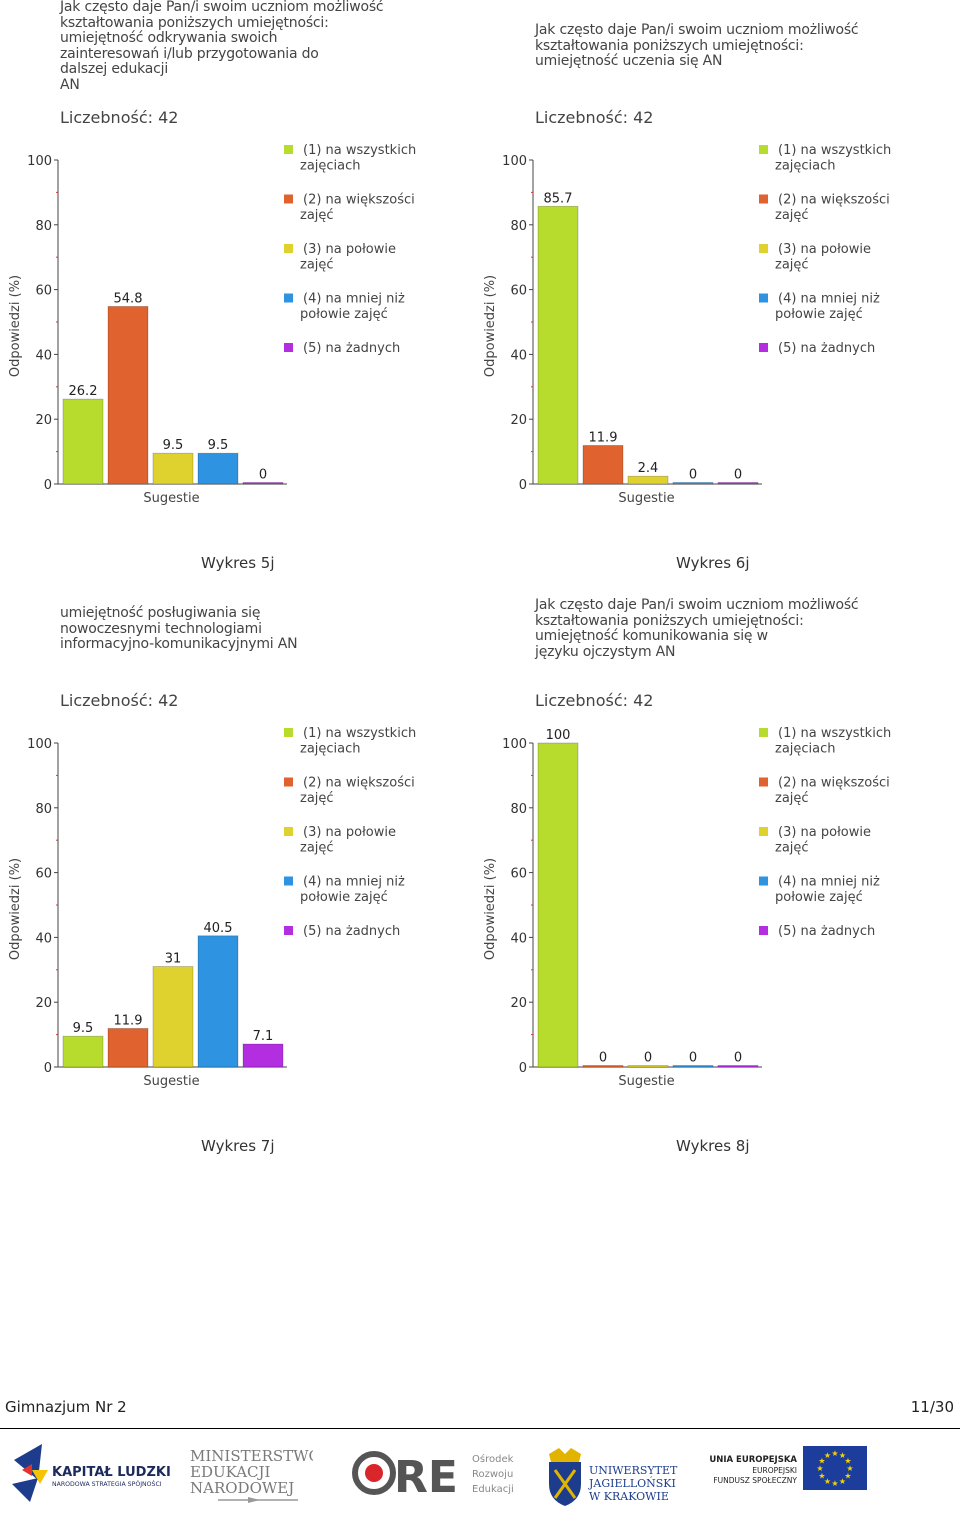  Describe the element at coordinates (242, 1488) in the screenshot. I see `men-line3: NARODOWEJ` at that location.